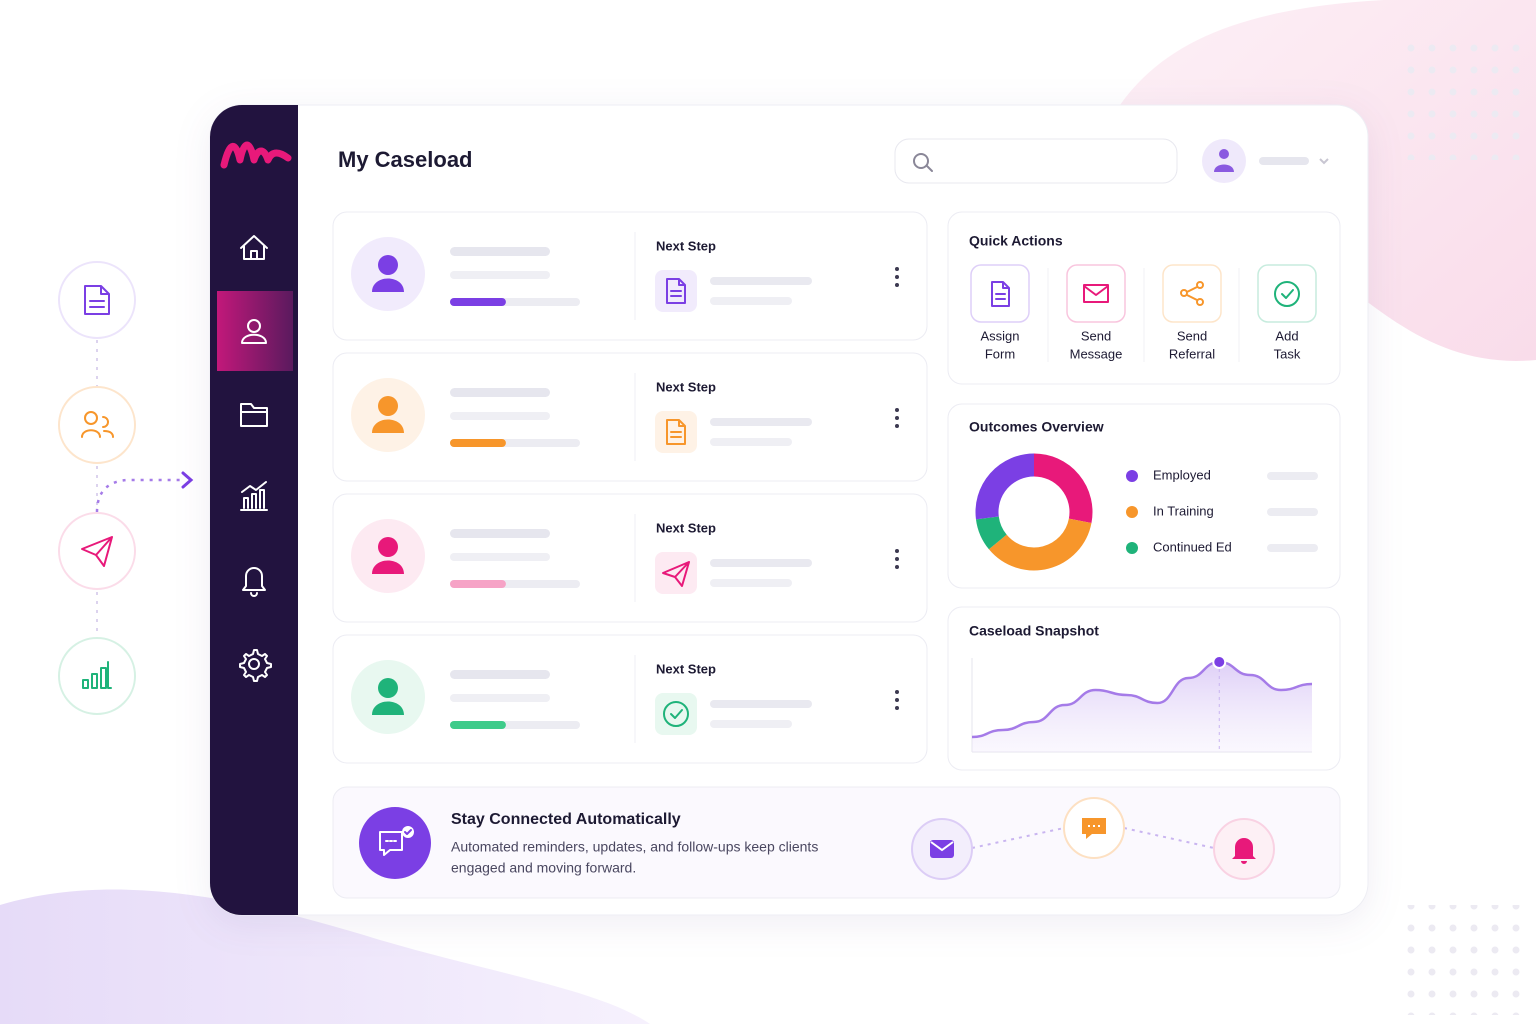 This screenshot has height=1029, width=1536. What do you see at coordinates (1192, 546) in the screenshot?
I see `legend-label: Continued Ed` at bounding box center [1192, 546].